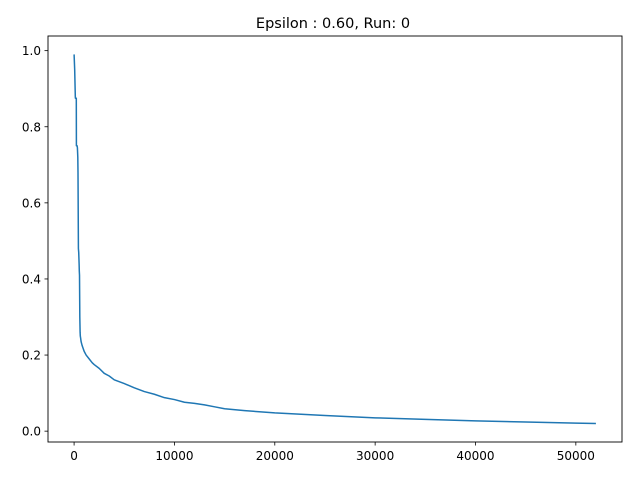 This screenshot has width=640, height=480. What do you see at coordinates (31, 432) in the screenshot?
I see `y-tick-label: 0.0` at bounding box center [31, 432].